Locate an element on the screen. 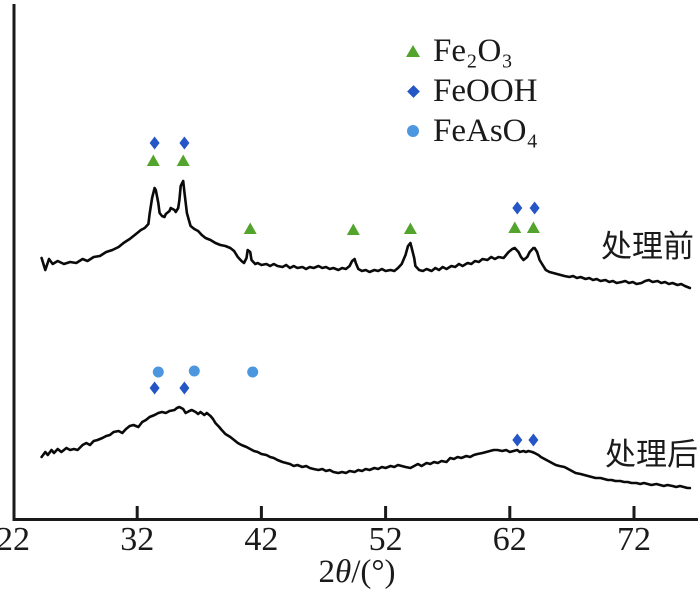  feooh-diamond-icon is located at coordinates (413, 91).